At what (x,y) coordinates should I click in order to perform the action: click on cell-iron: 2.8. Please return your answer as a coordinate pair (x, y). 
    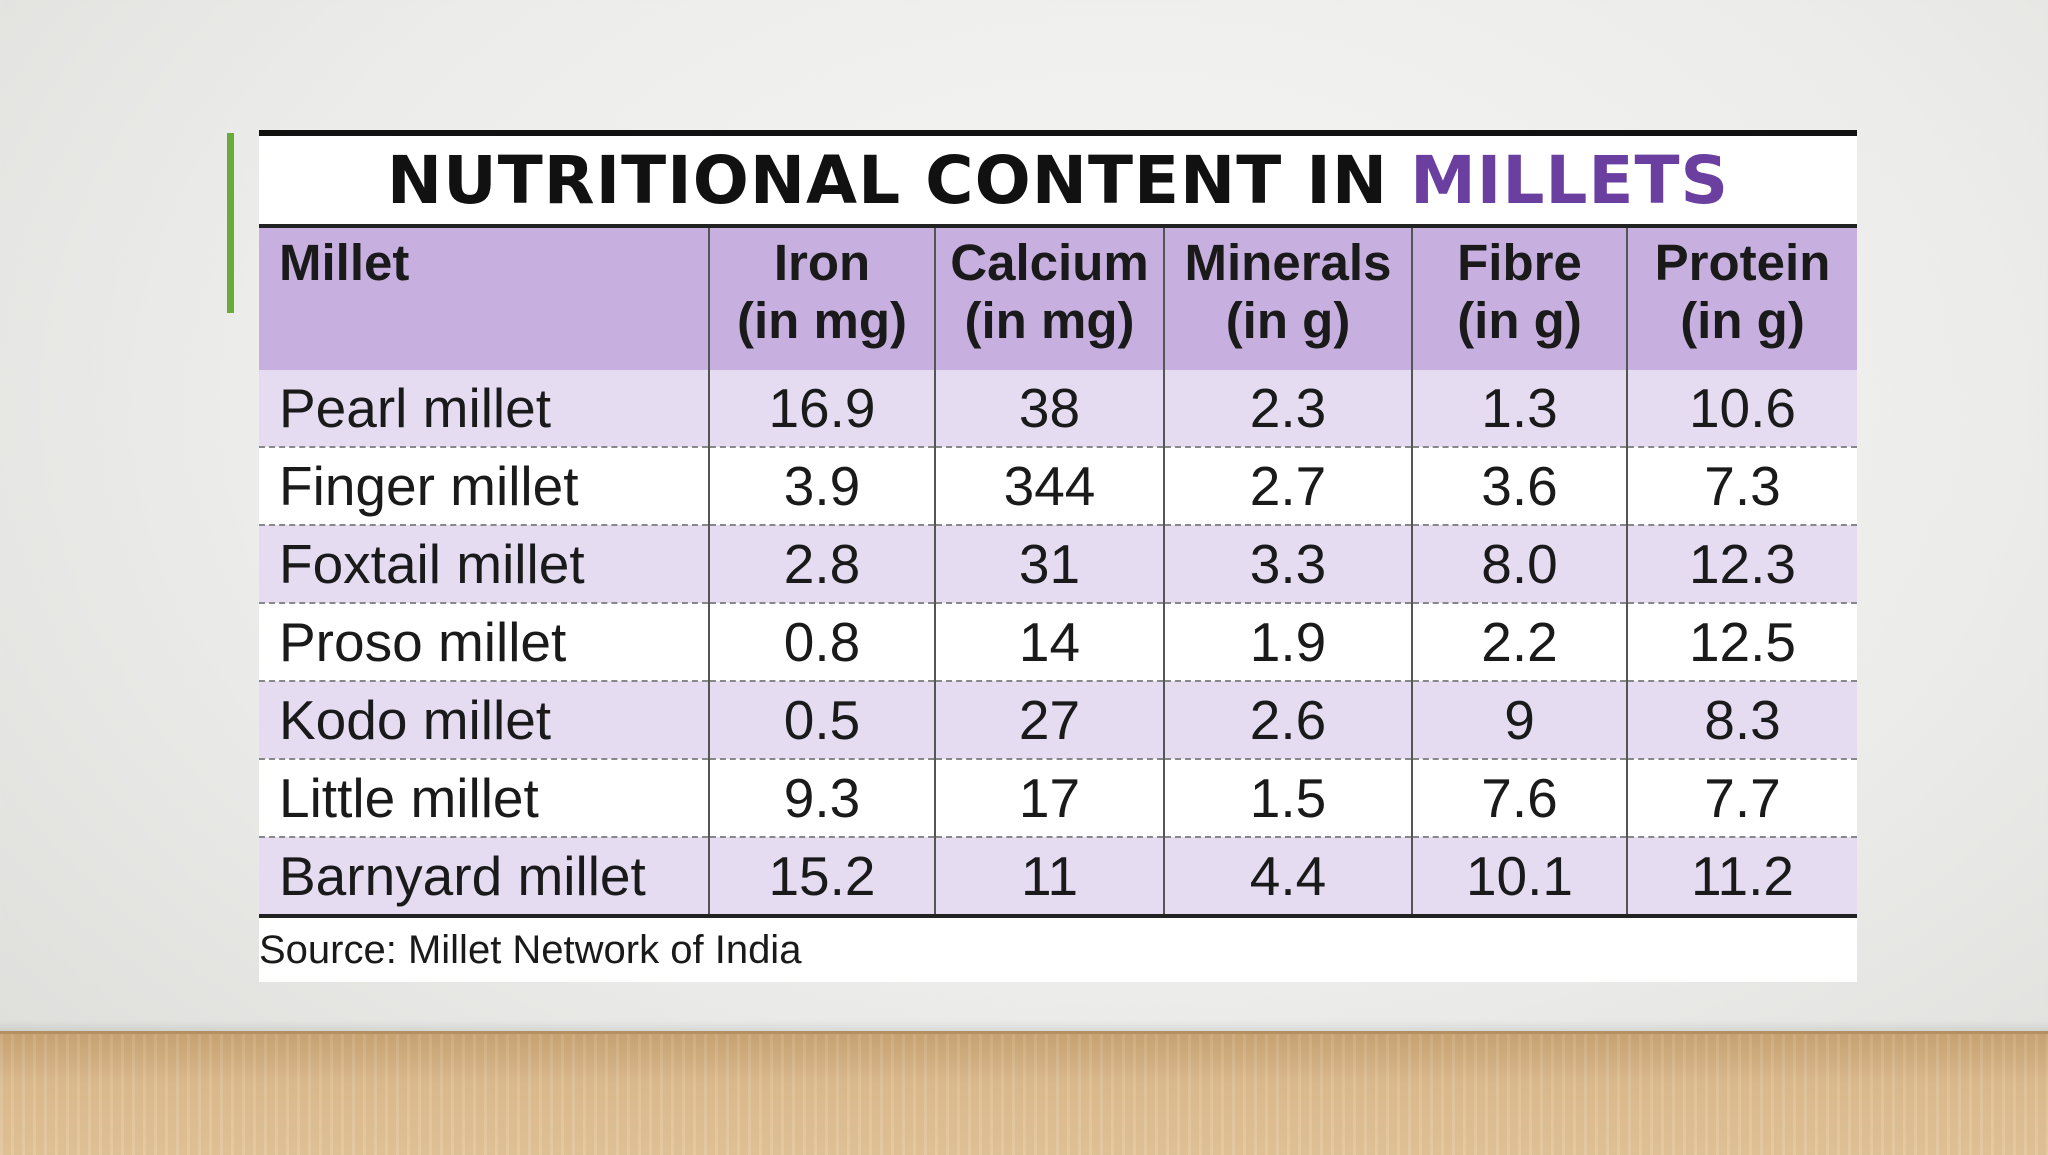
    Looking at the image, I should click on (821, 564).